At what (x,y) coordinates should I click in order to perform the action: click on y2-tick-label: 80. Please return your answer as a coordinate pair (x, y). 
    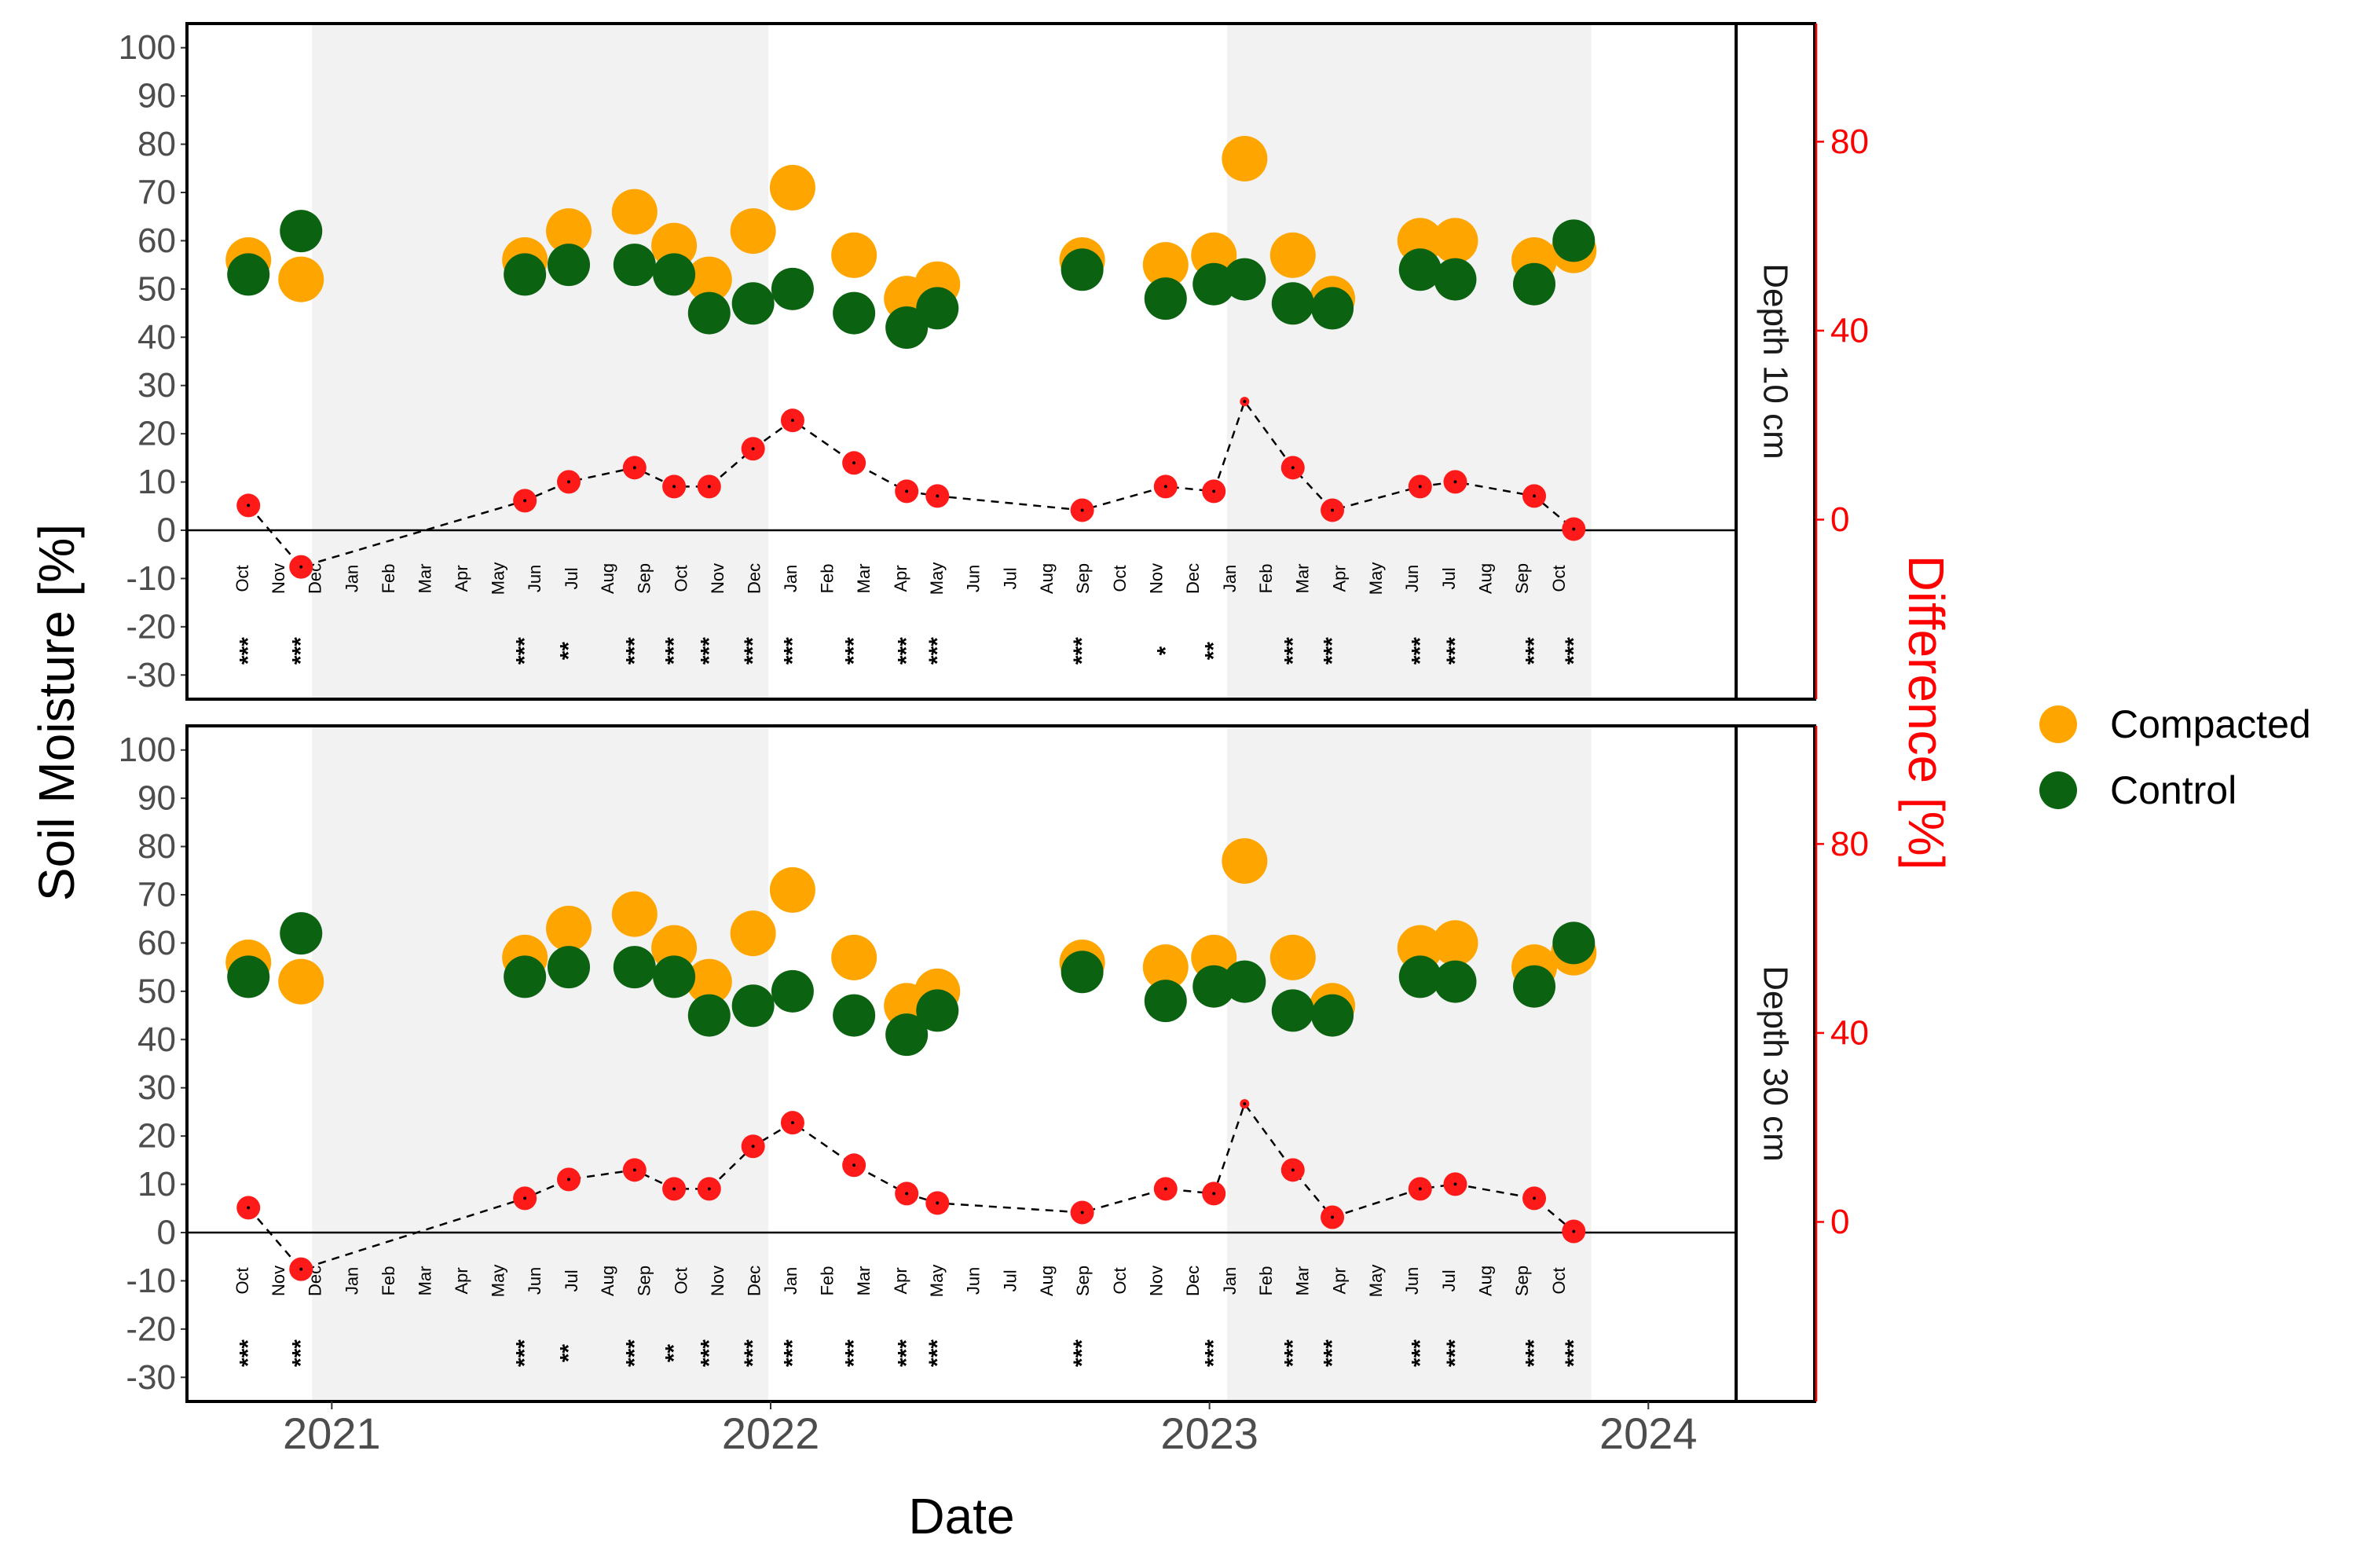
    Looking at the image, I should click on (1850, 142).